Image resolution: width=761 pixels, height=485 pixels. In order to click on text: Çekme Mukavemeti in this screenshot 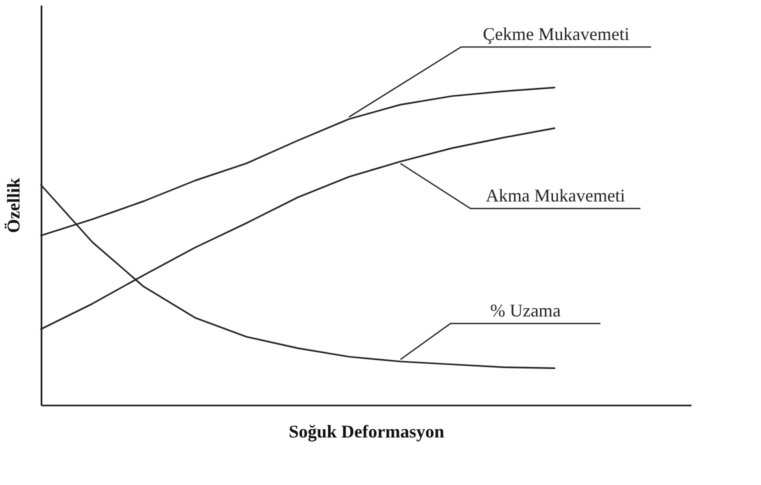, I will do `click(556, 34)`.